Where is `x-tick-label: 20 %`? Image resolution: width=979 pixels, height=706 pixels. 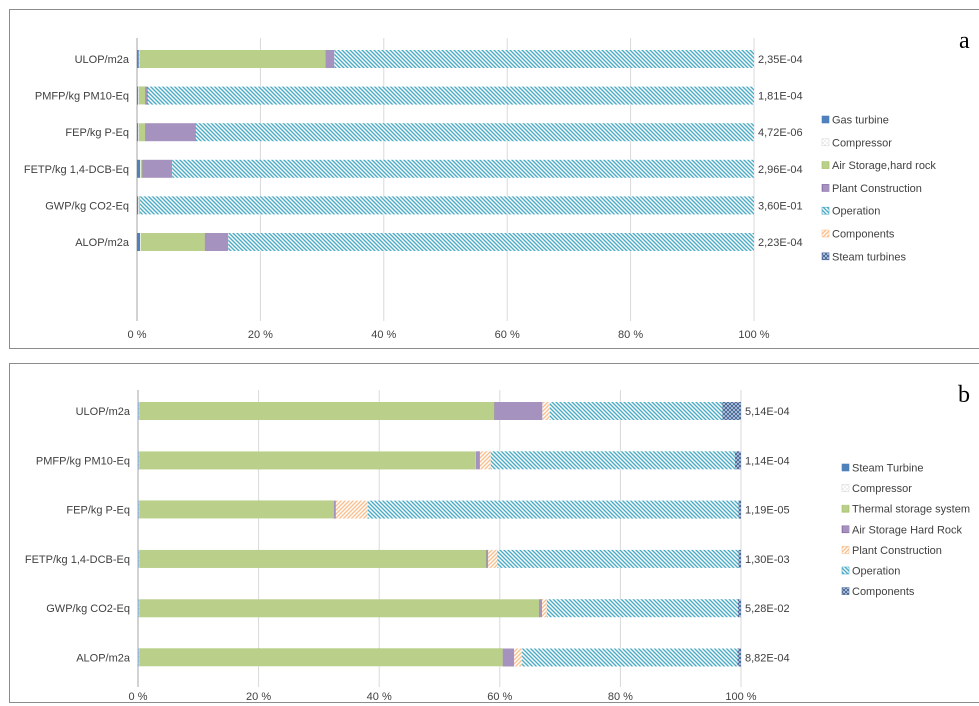
x-tick-label: 20 % is located at coordinates (258, 696).